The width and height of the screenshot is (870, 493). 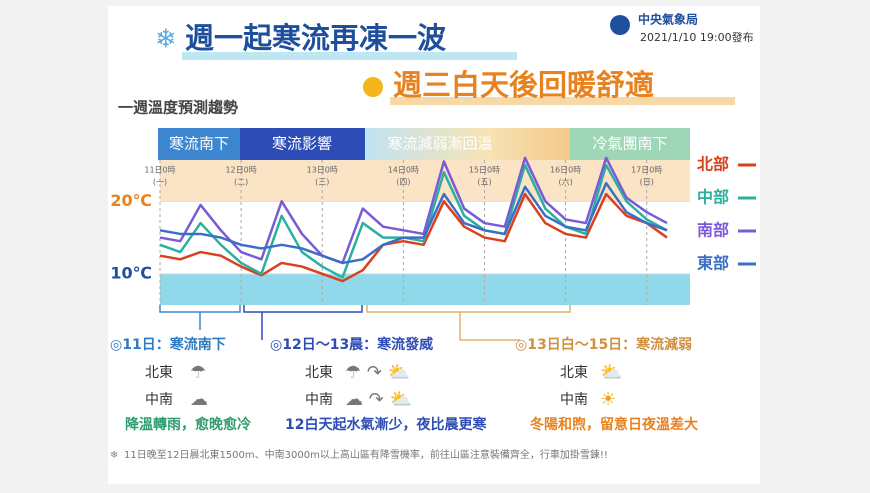 What do you see at coordinates (403, 182) in the screenshot?
I see `x-tick-sublabel: (四)` at bounding box center [403, 182].